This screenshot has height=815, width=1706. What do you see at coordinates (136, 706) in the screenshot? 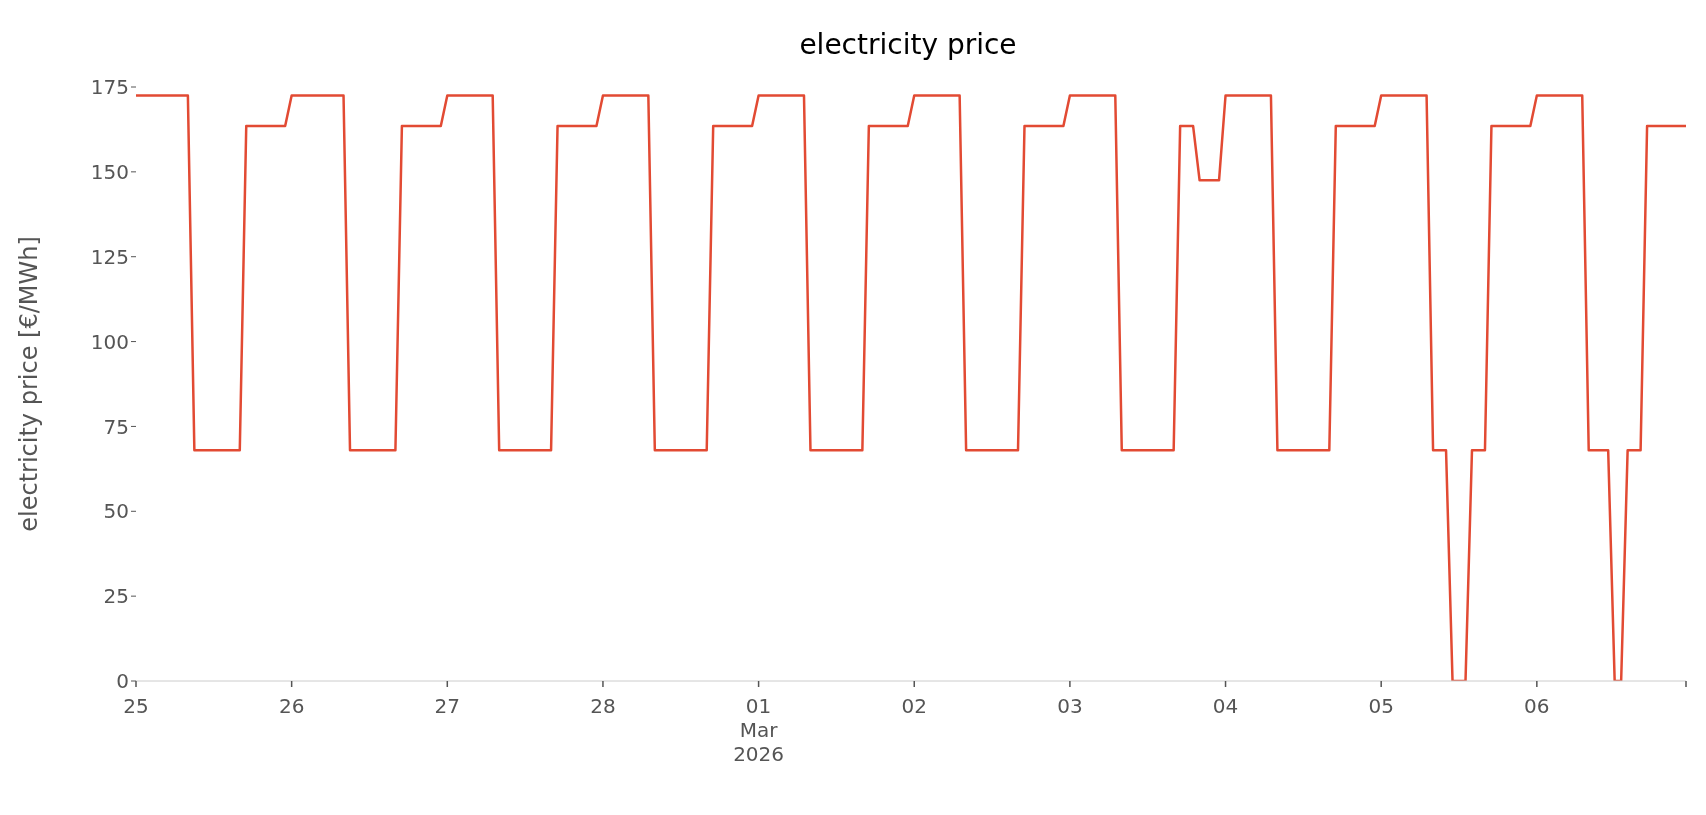
I see `x-tick-label: 25` at bounding box center [136, 706].